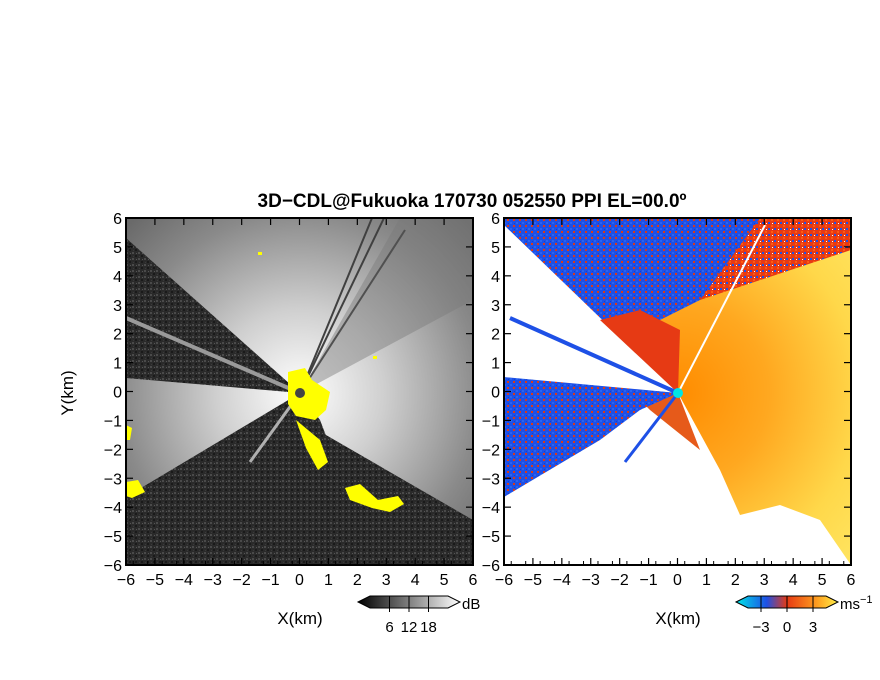 The height and width of the screenshot is (680, 880). What do you see at coordinates (793, 580) in the screenshot?
I see `right-xtick-label: 4` at bounding box center [793, 580].